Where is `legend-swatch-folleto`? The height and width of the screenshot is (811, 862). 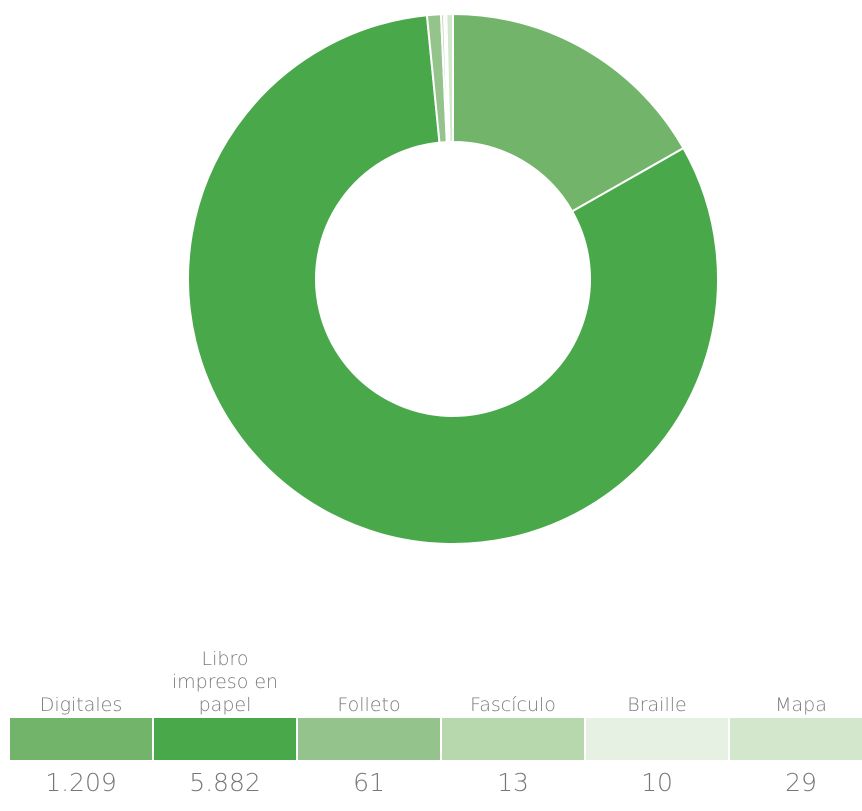
legend-swatch-folleto is located at coordinates (369, 739).